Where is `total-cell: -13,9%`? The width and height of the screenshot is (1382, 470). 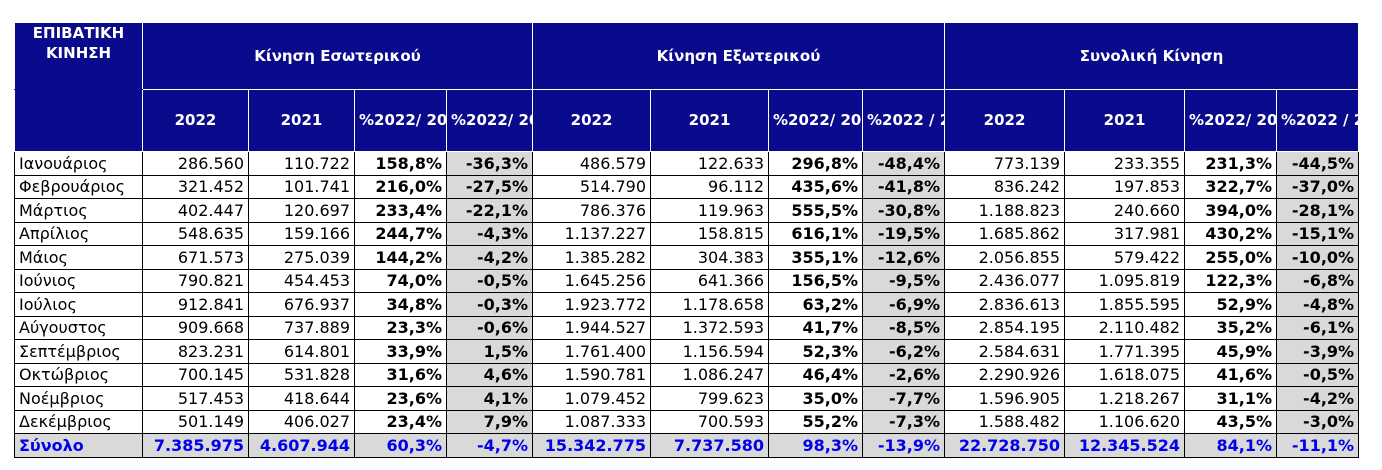 total-cell: -13,9% is located at coordinates (904, 445).